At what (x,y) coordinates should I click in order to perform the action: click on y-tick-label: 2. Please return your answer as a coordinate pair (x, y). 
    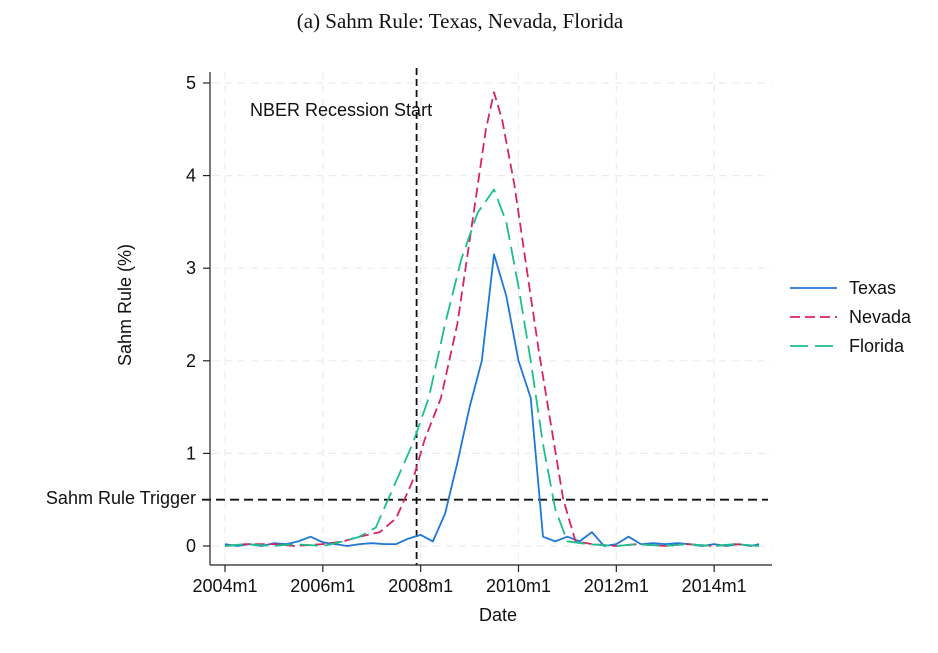
    Looking at the image, I should click on (191, 361).